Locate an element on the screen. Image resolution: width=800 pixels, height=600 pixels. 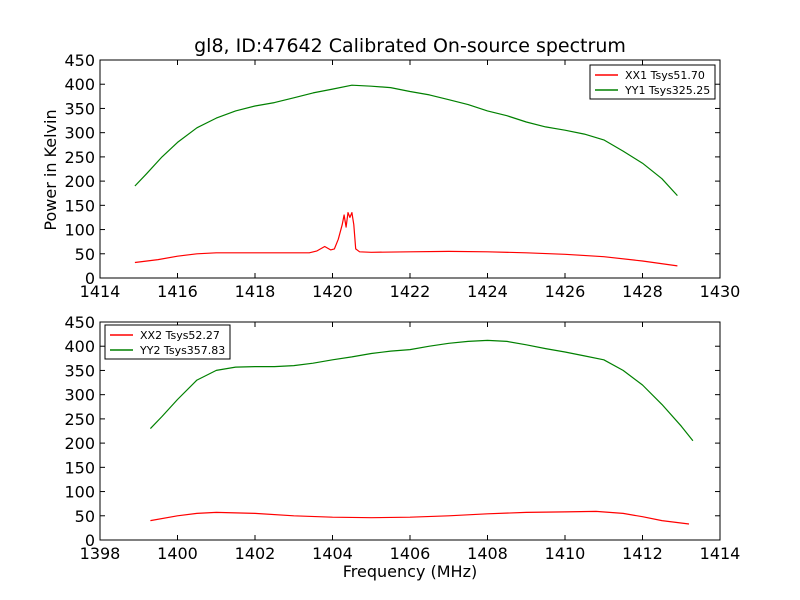
x-tick-label: 1398 is located at coordinates (100, 553).